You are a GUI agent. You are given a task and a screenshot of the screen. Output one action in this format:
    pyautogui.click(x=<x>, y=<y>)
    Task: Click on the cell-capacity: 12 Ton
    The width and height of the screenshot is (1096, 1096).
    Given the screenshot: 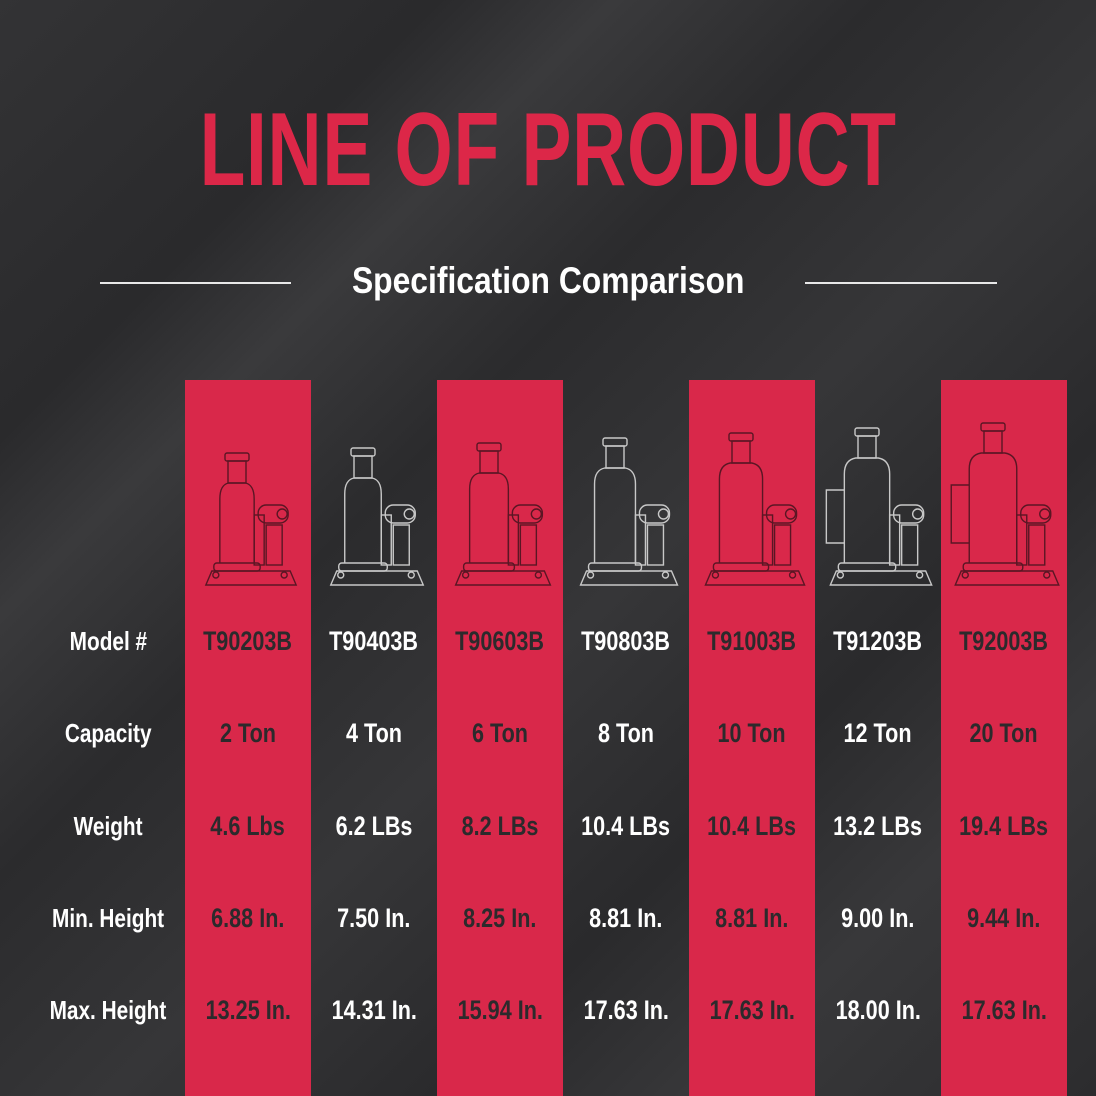 What is the action you would take?
    pyautogui.click(x=877, y=733)
    